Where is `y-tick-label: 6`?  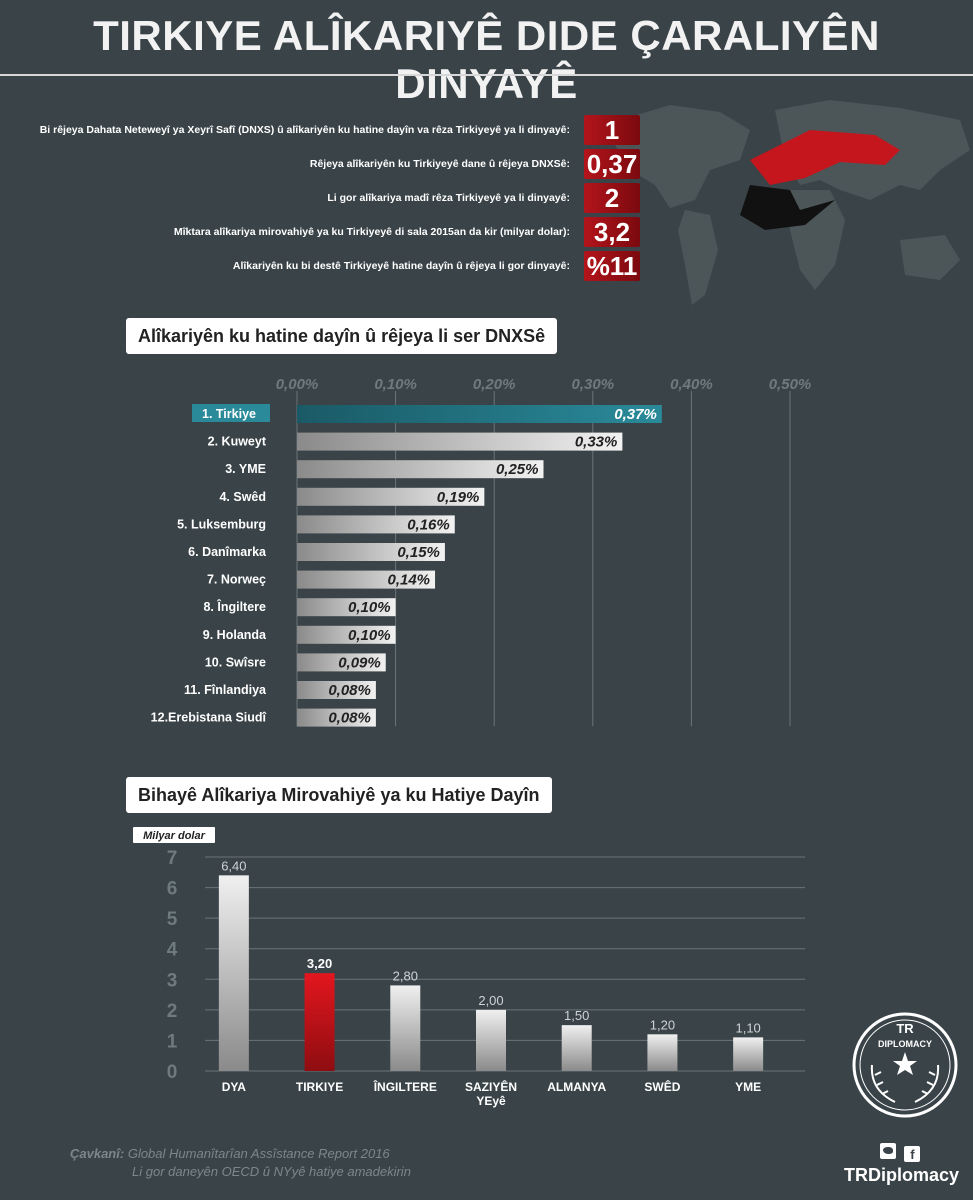
y-tick-label: 6 is located at coordinates (172, 889).